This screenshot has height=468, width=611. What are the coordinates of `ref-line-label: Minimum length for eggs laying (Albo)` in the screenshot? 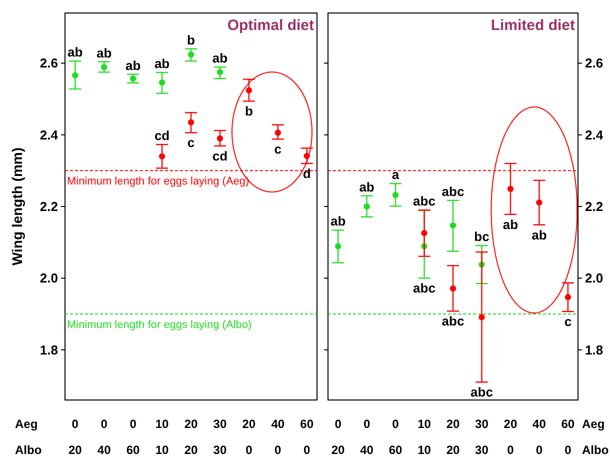 It's located at (159, 325).